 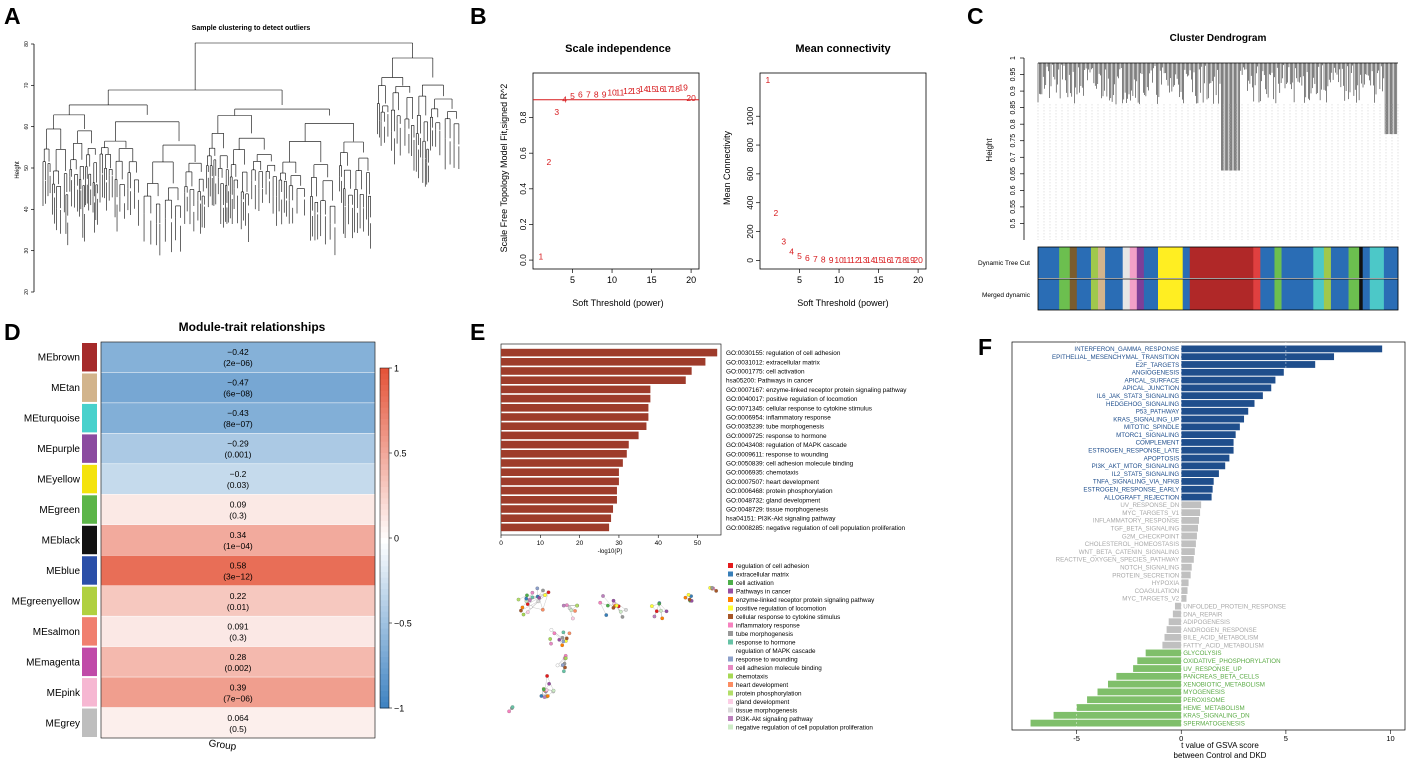 I want to click on b2-point: 4, so click(x=791, y=252).